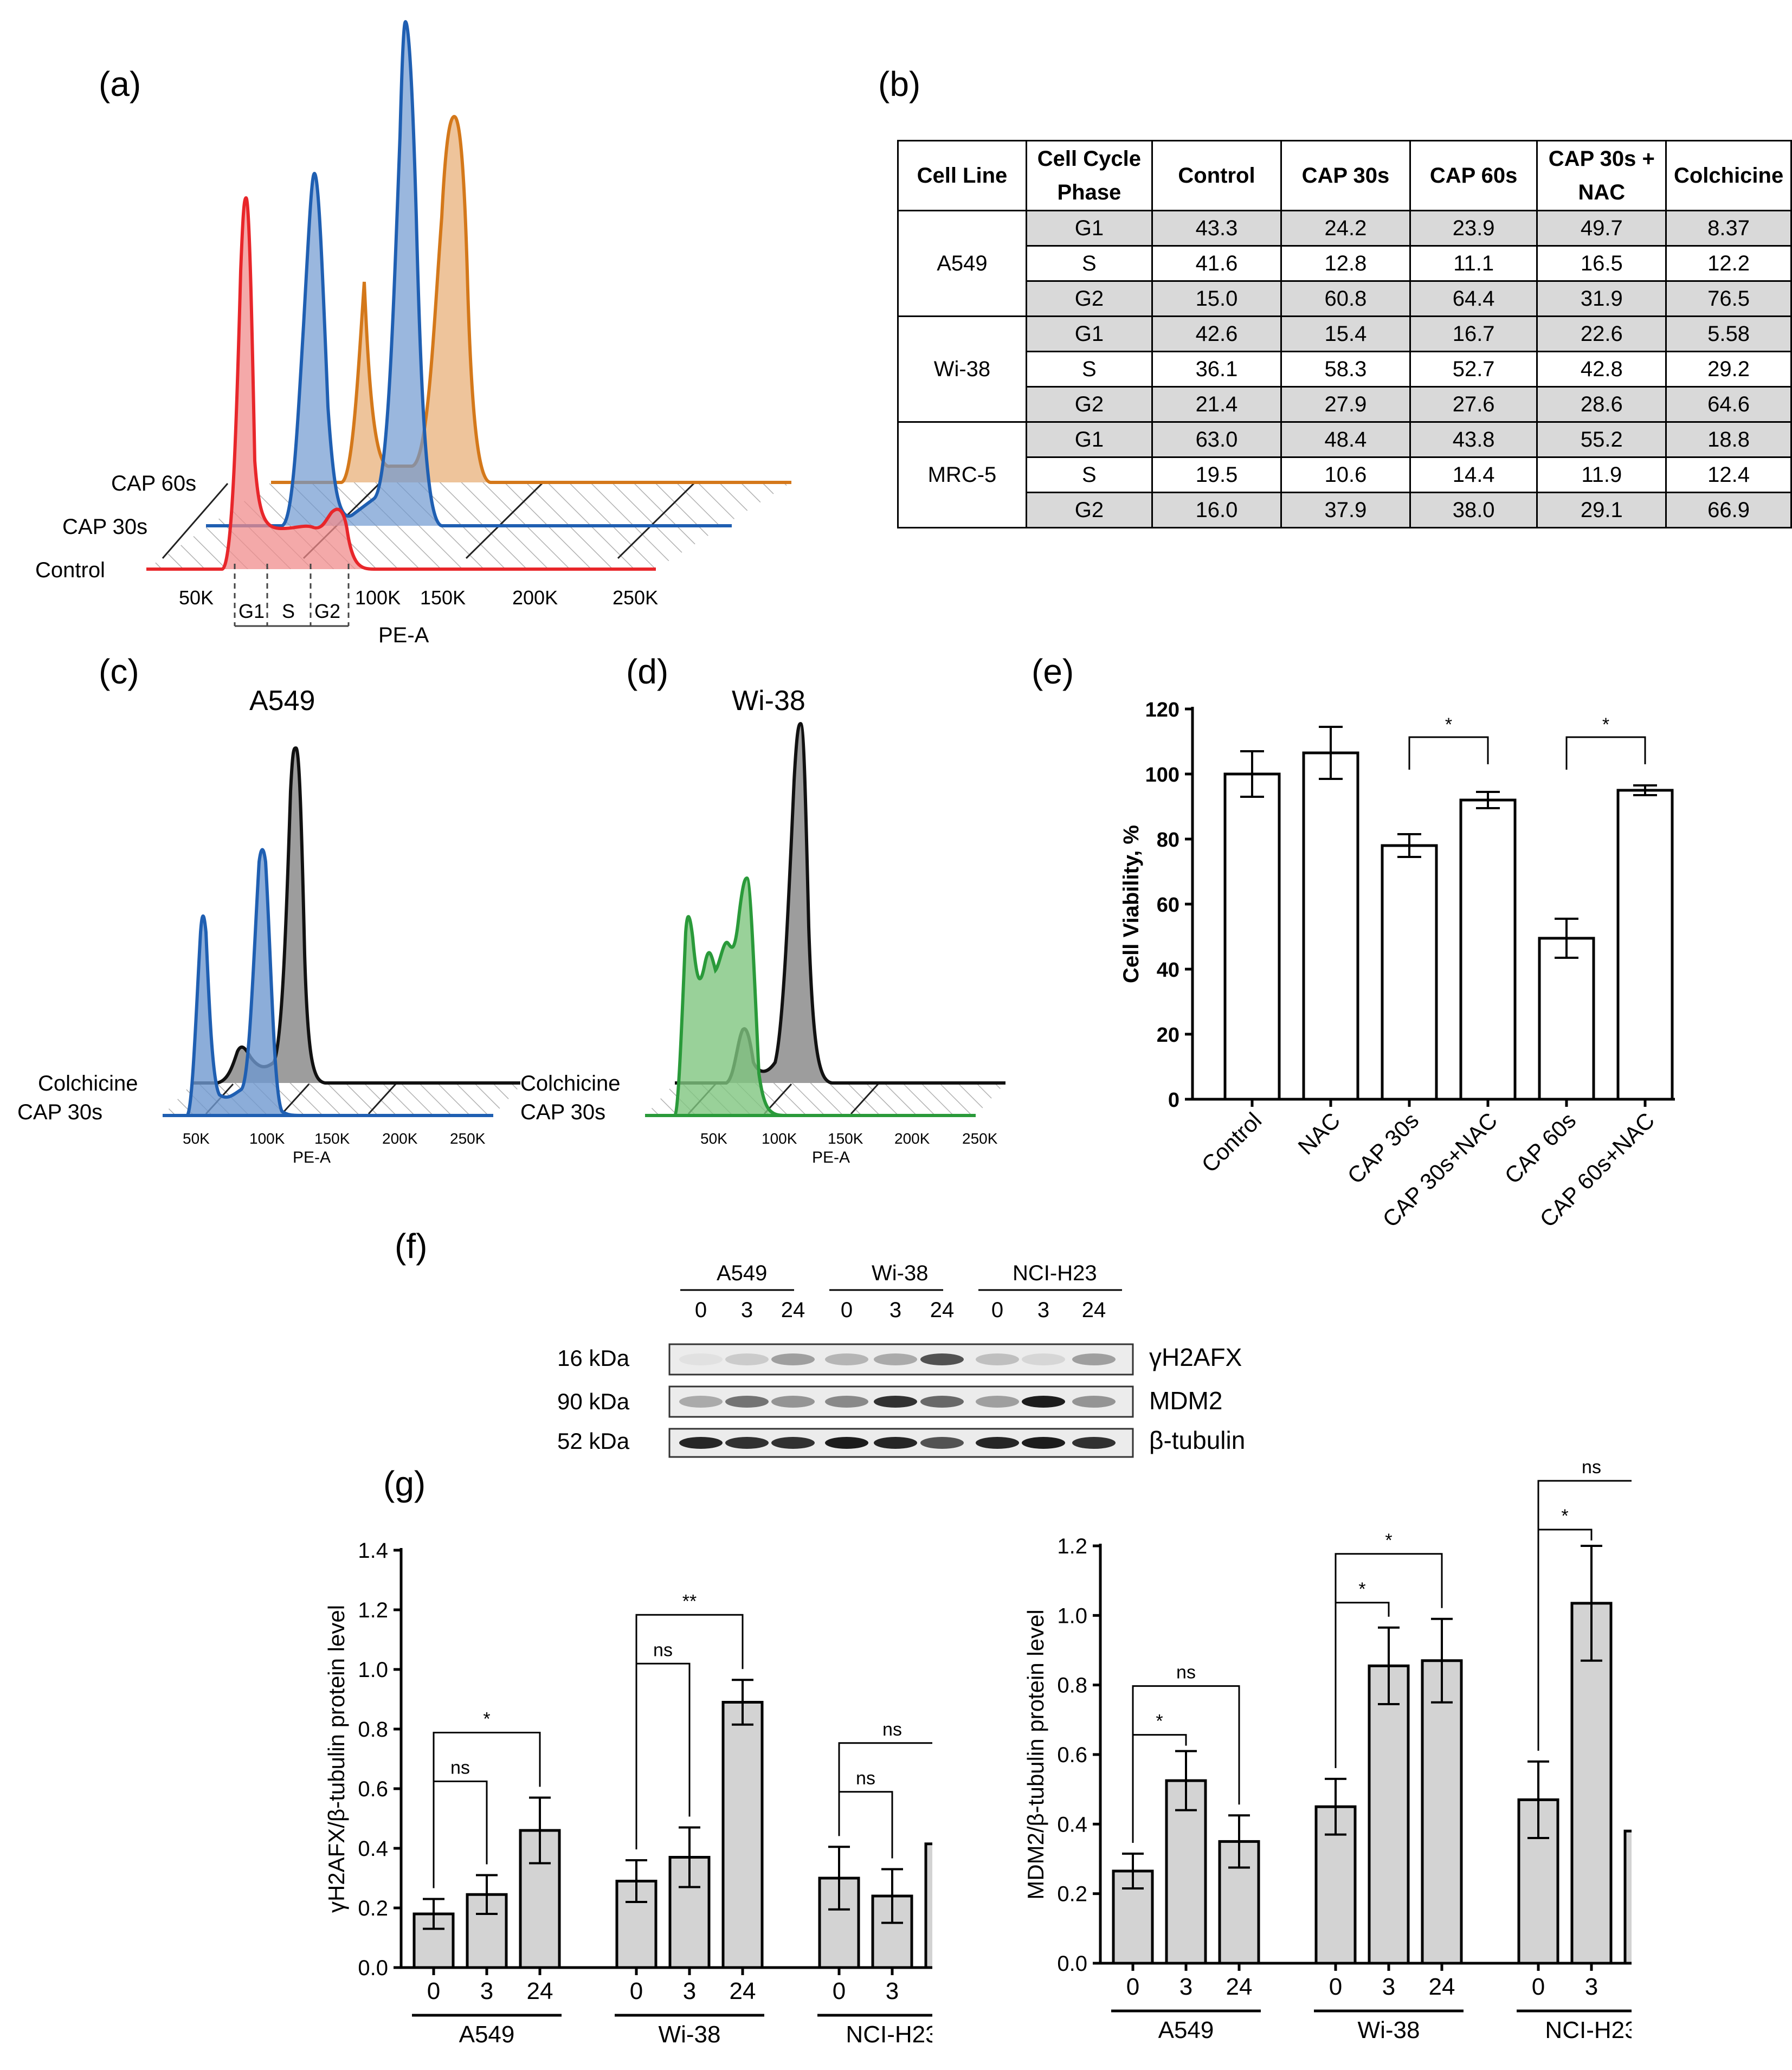  Describe the element at coordinates (901, 1359) in the screenshot. I see `blot-strip-h2afx` at that location.